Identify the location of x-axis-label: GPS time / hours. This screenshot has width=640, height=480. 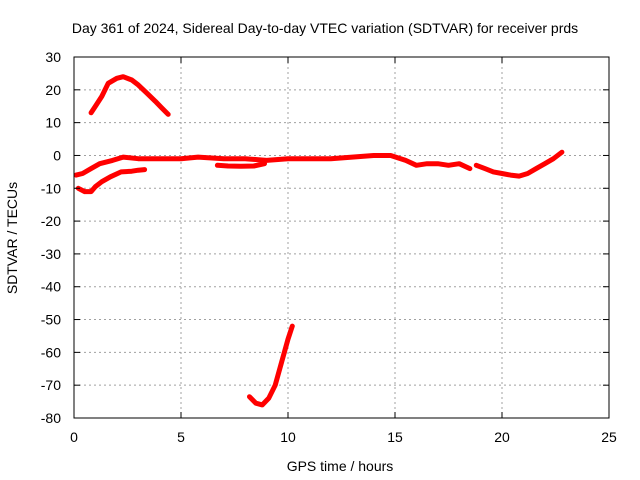
(340, 466).